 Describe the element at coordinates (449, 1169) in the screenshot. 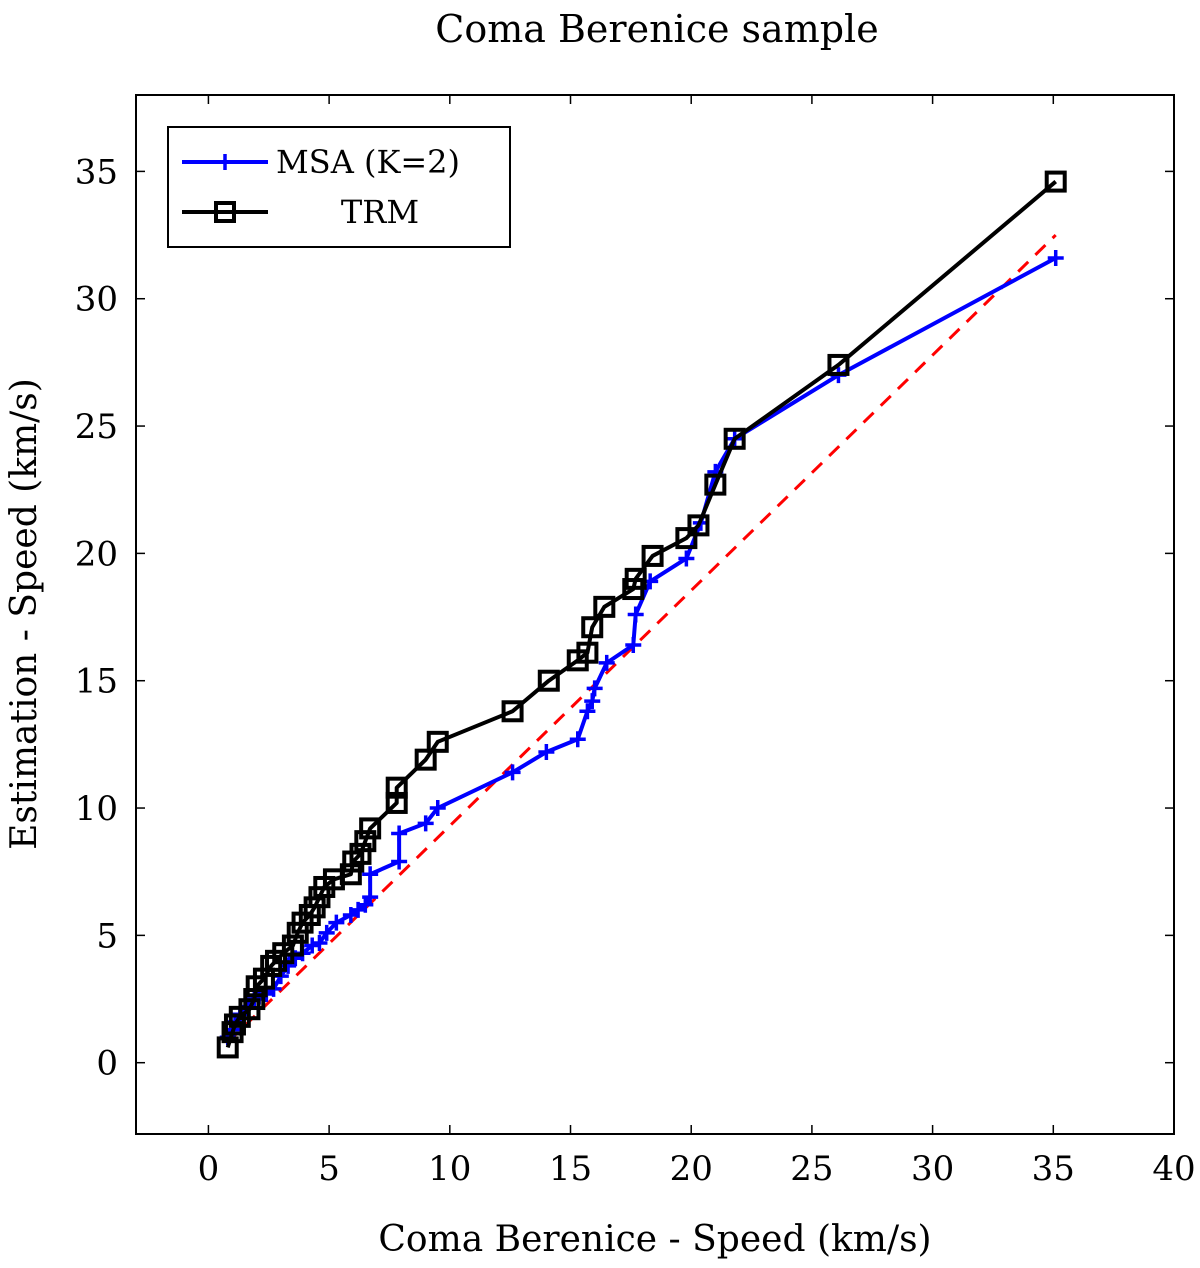

I see `x-tick-label: 10` at that location.